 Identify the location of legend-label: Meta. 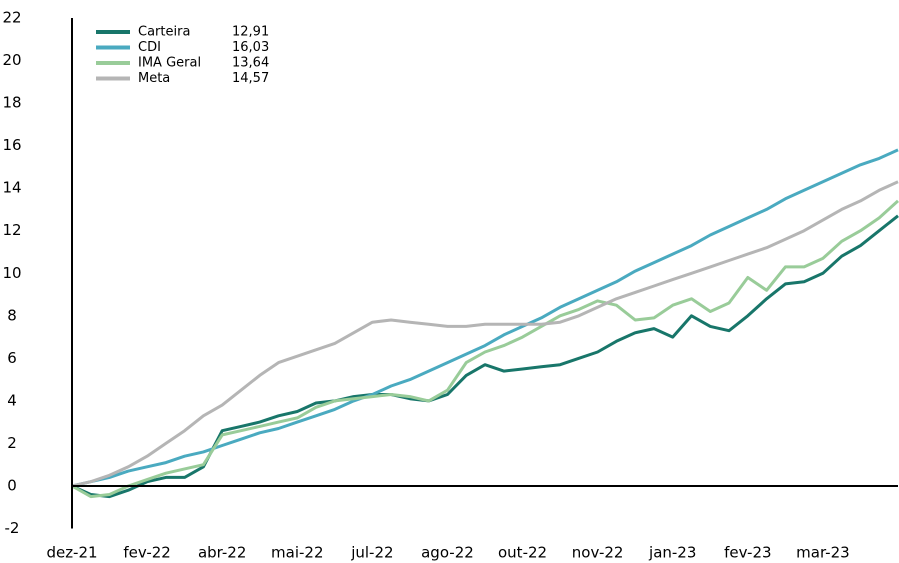
(154, 78).